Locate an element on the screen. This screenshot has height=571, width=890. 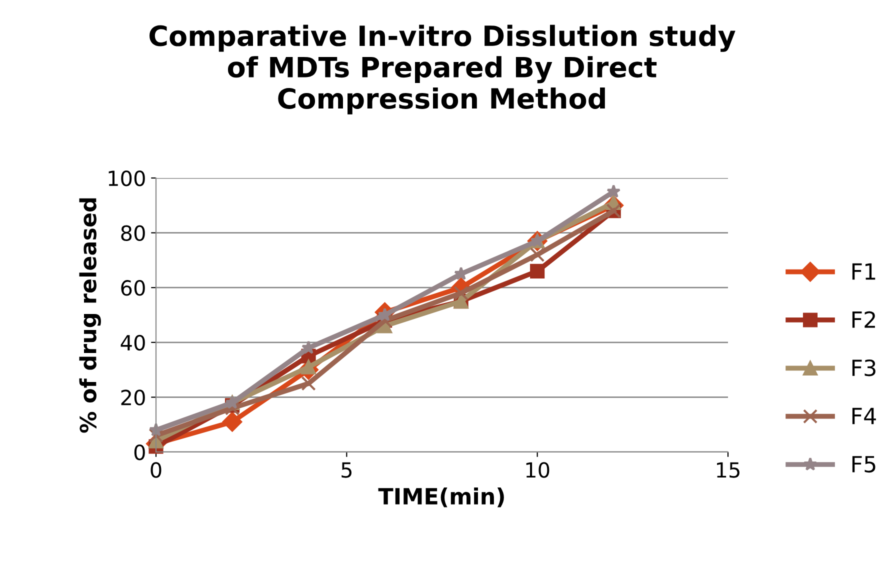
x-tick-label: 10 is located at coordinates (538, 470).